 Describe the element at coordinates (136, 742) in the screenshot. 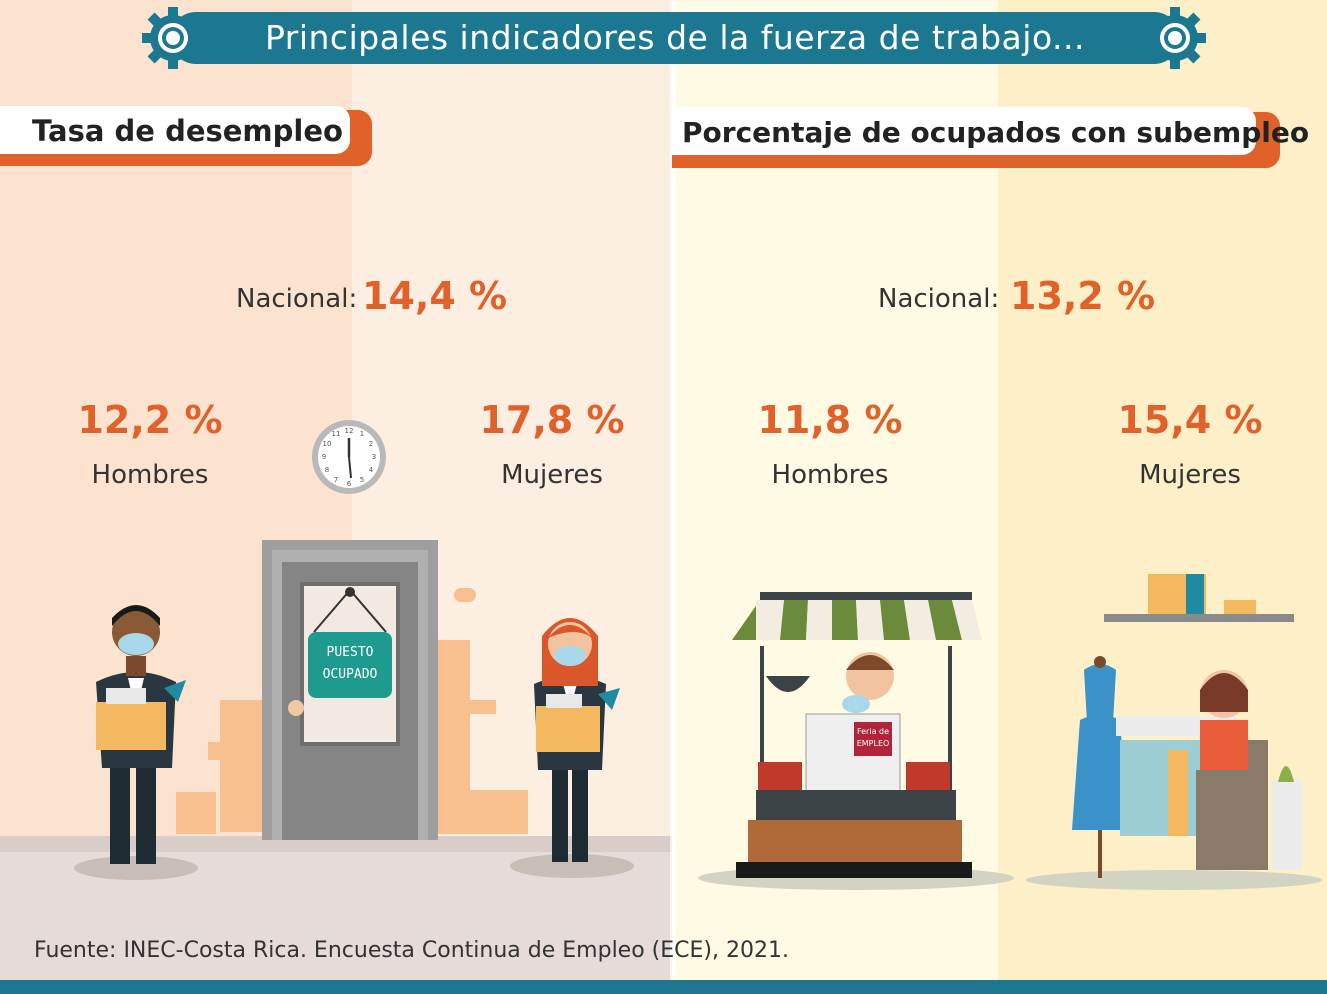

I see `man-with-box-illustration` at that location.